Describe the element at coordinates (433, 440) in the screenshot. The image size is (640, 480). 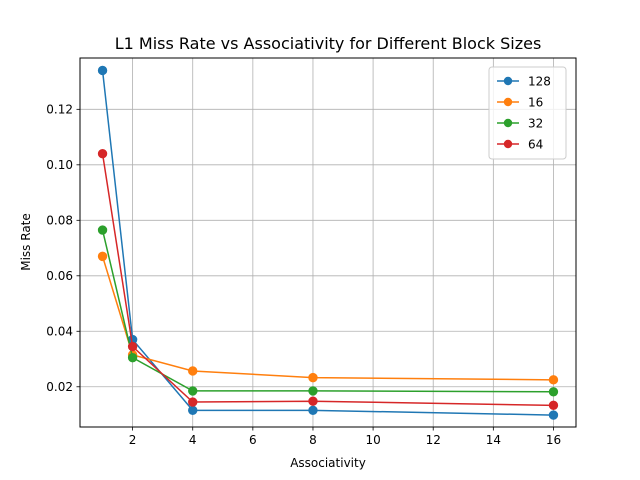
I see `x-tick-label: 12` at that location.